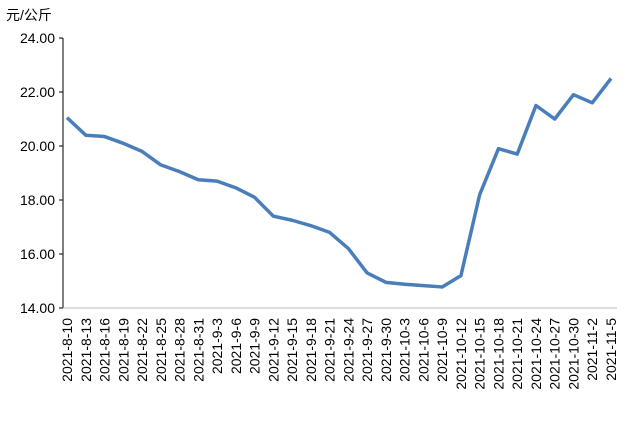  Describe the element at coordinates (348, 350) in the screenshot. I see `x-tick-label: 2021-9-24` at that location.